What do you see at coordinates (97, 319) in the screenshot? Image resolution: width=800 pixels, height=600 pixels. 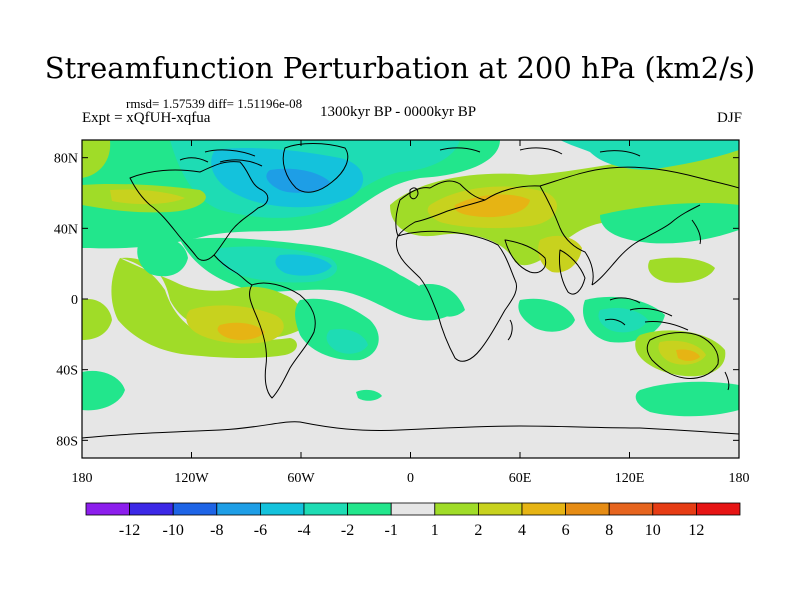 I see `contour-central-pacific-yellow` at bounding box center [97, 319].